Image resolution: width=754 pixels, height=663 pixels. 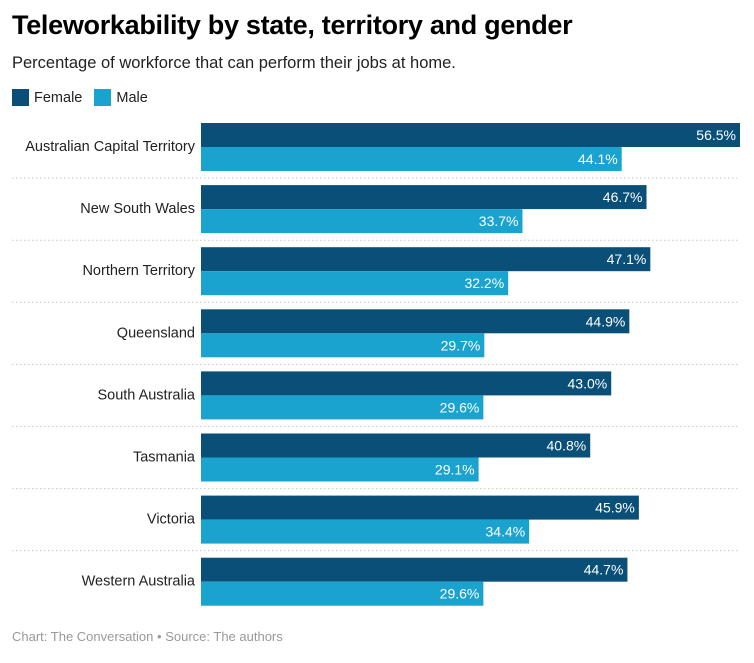 What do you see at coordinates (20, 97) in the screenshot?
I see `legend-swatch-female` at bounding box center [20, 97].